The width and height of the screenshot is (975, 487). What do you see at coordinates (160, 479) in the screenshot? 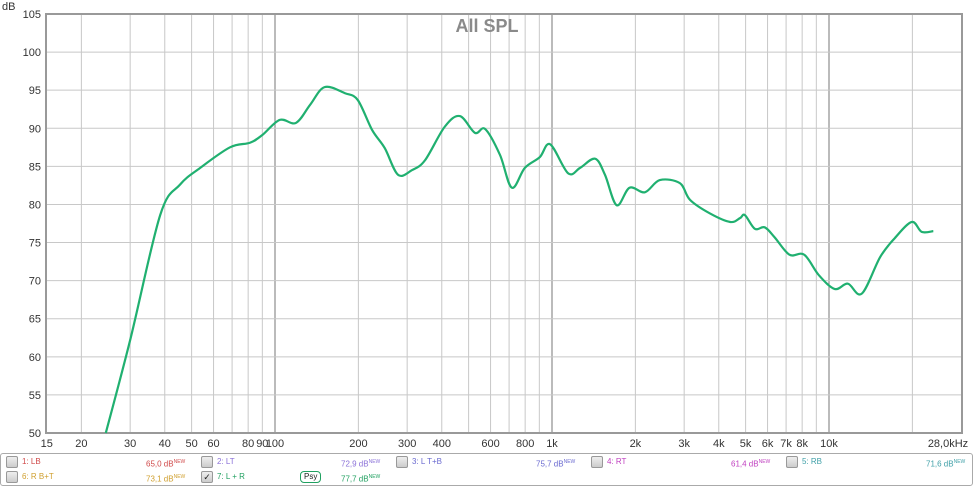
I see `legend-value-text: 73,1 dB` at bounding box center [160, 479].